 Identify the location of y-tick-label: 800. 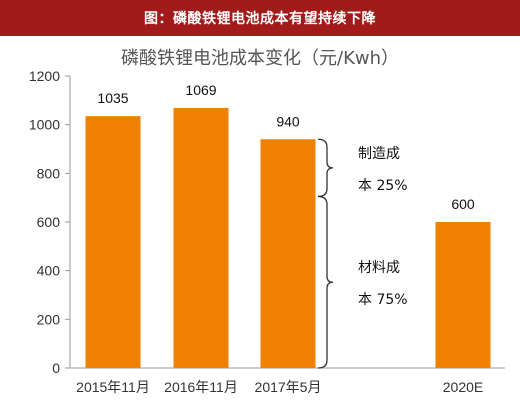
(49, 173).